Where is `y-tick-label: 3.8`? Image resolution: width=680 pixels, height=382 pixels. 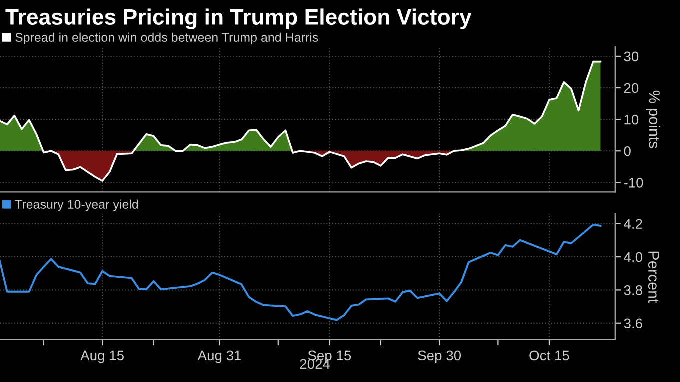 y-tick-label: 3.8 is located at coordinates (633, 291).